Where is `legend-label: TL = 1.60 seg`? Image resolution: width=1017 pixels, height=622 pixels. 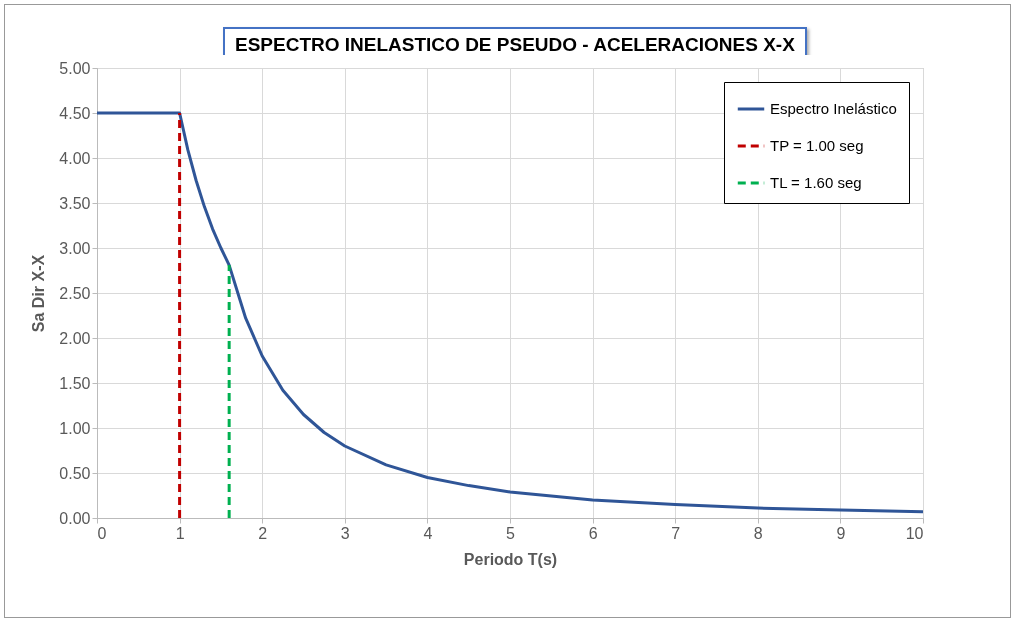 legend-label: TL = 1.60 seg is located at coordinates (816, 182).